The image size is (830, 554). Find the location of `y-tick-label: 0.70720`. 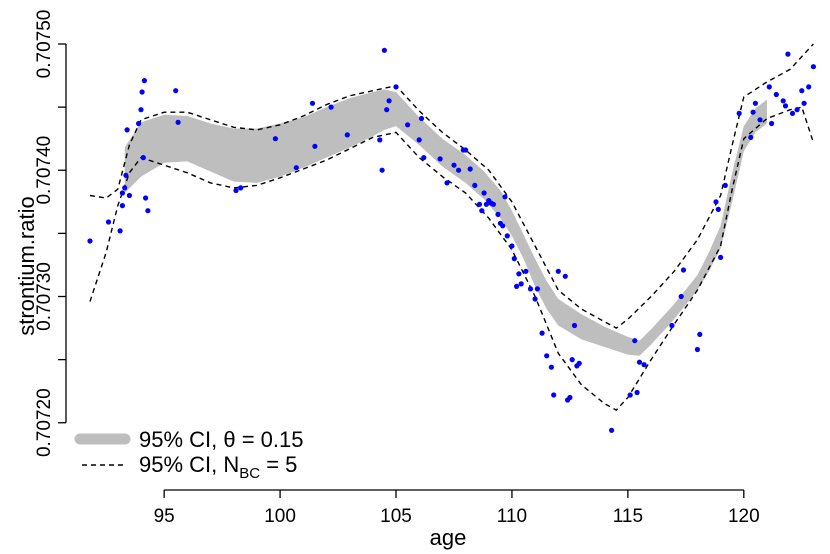

y-tick-label: 0.70720 is located at coordinates (44, 422).